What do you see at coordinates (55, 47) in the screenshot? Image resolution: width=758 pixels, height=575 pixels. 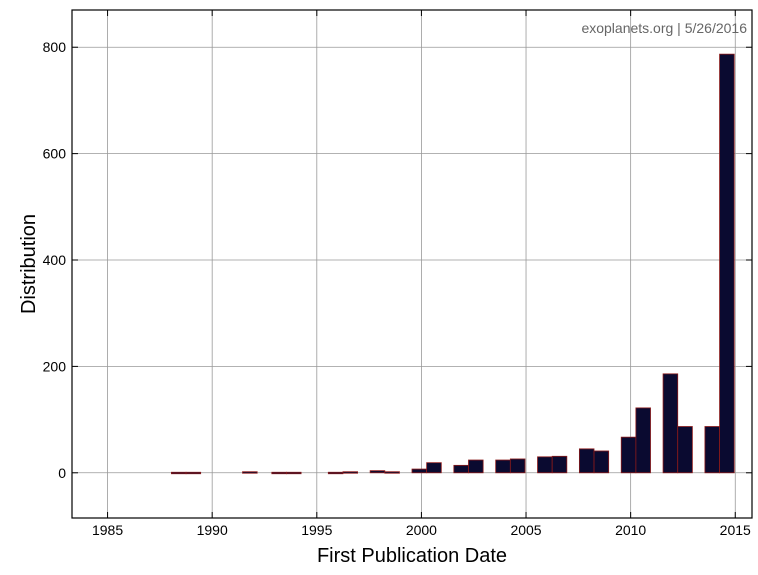 I see `y-tick-label: 800` at bounding box center [55, 47].